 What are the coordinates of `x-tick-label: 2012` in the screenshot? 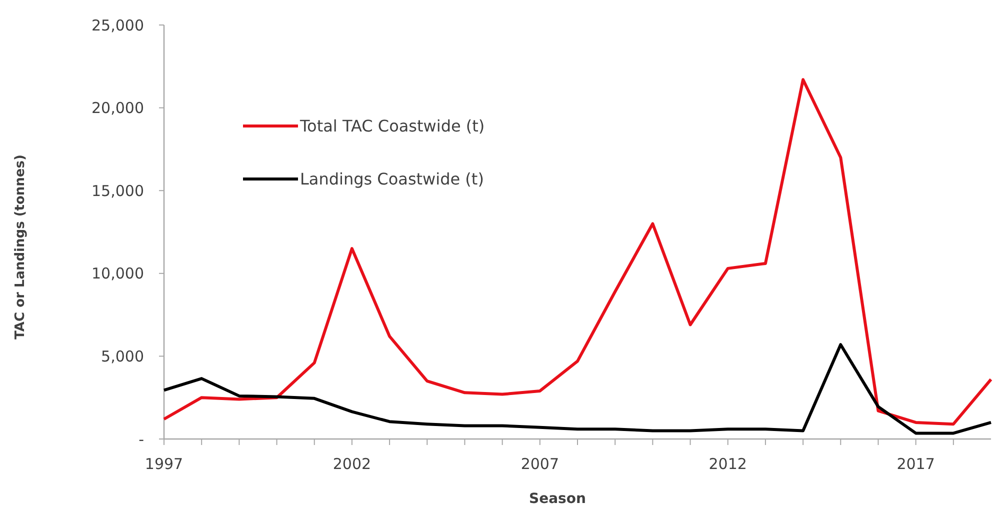 It's located at (727, 464).